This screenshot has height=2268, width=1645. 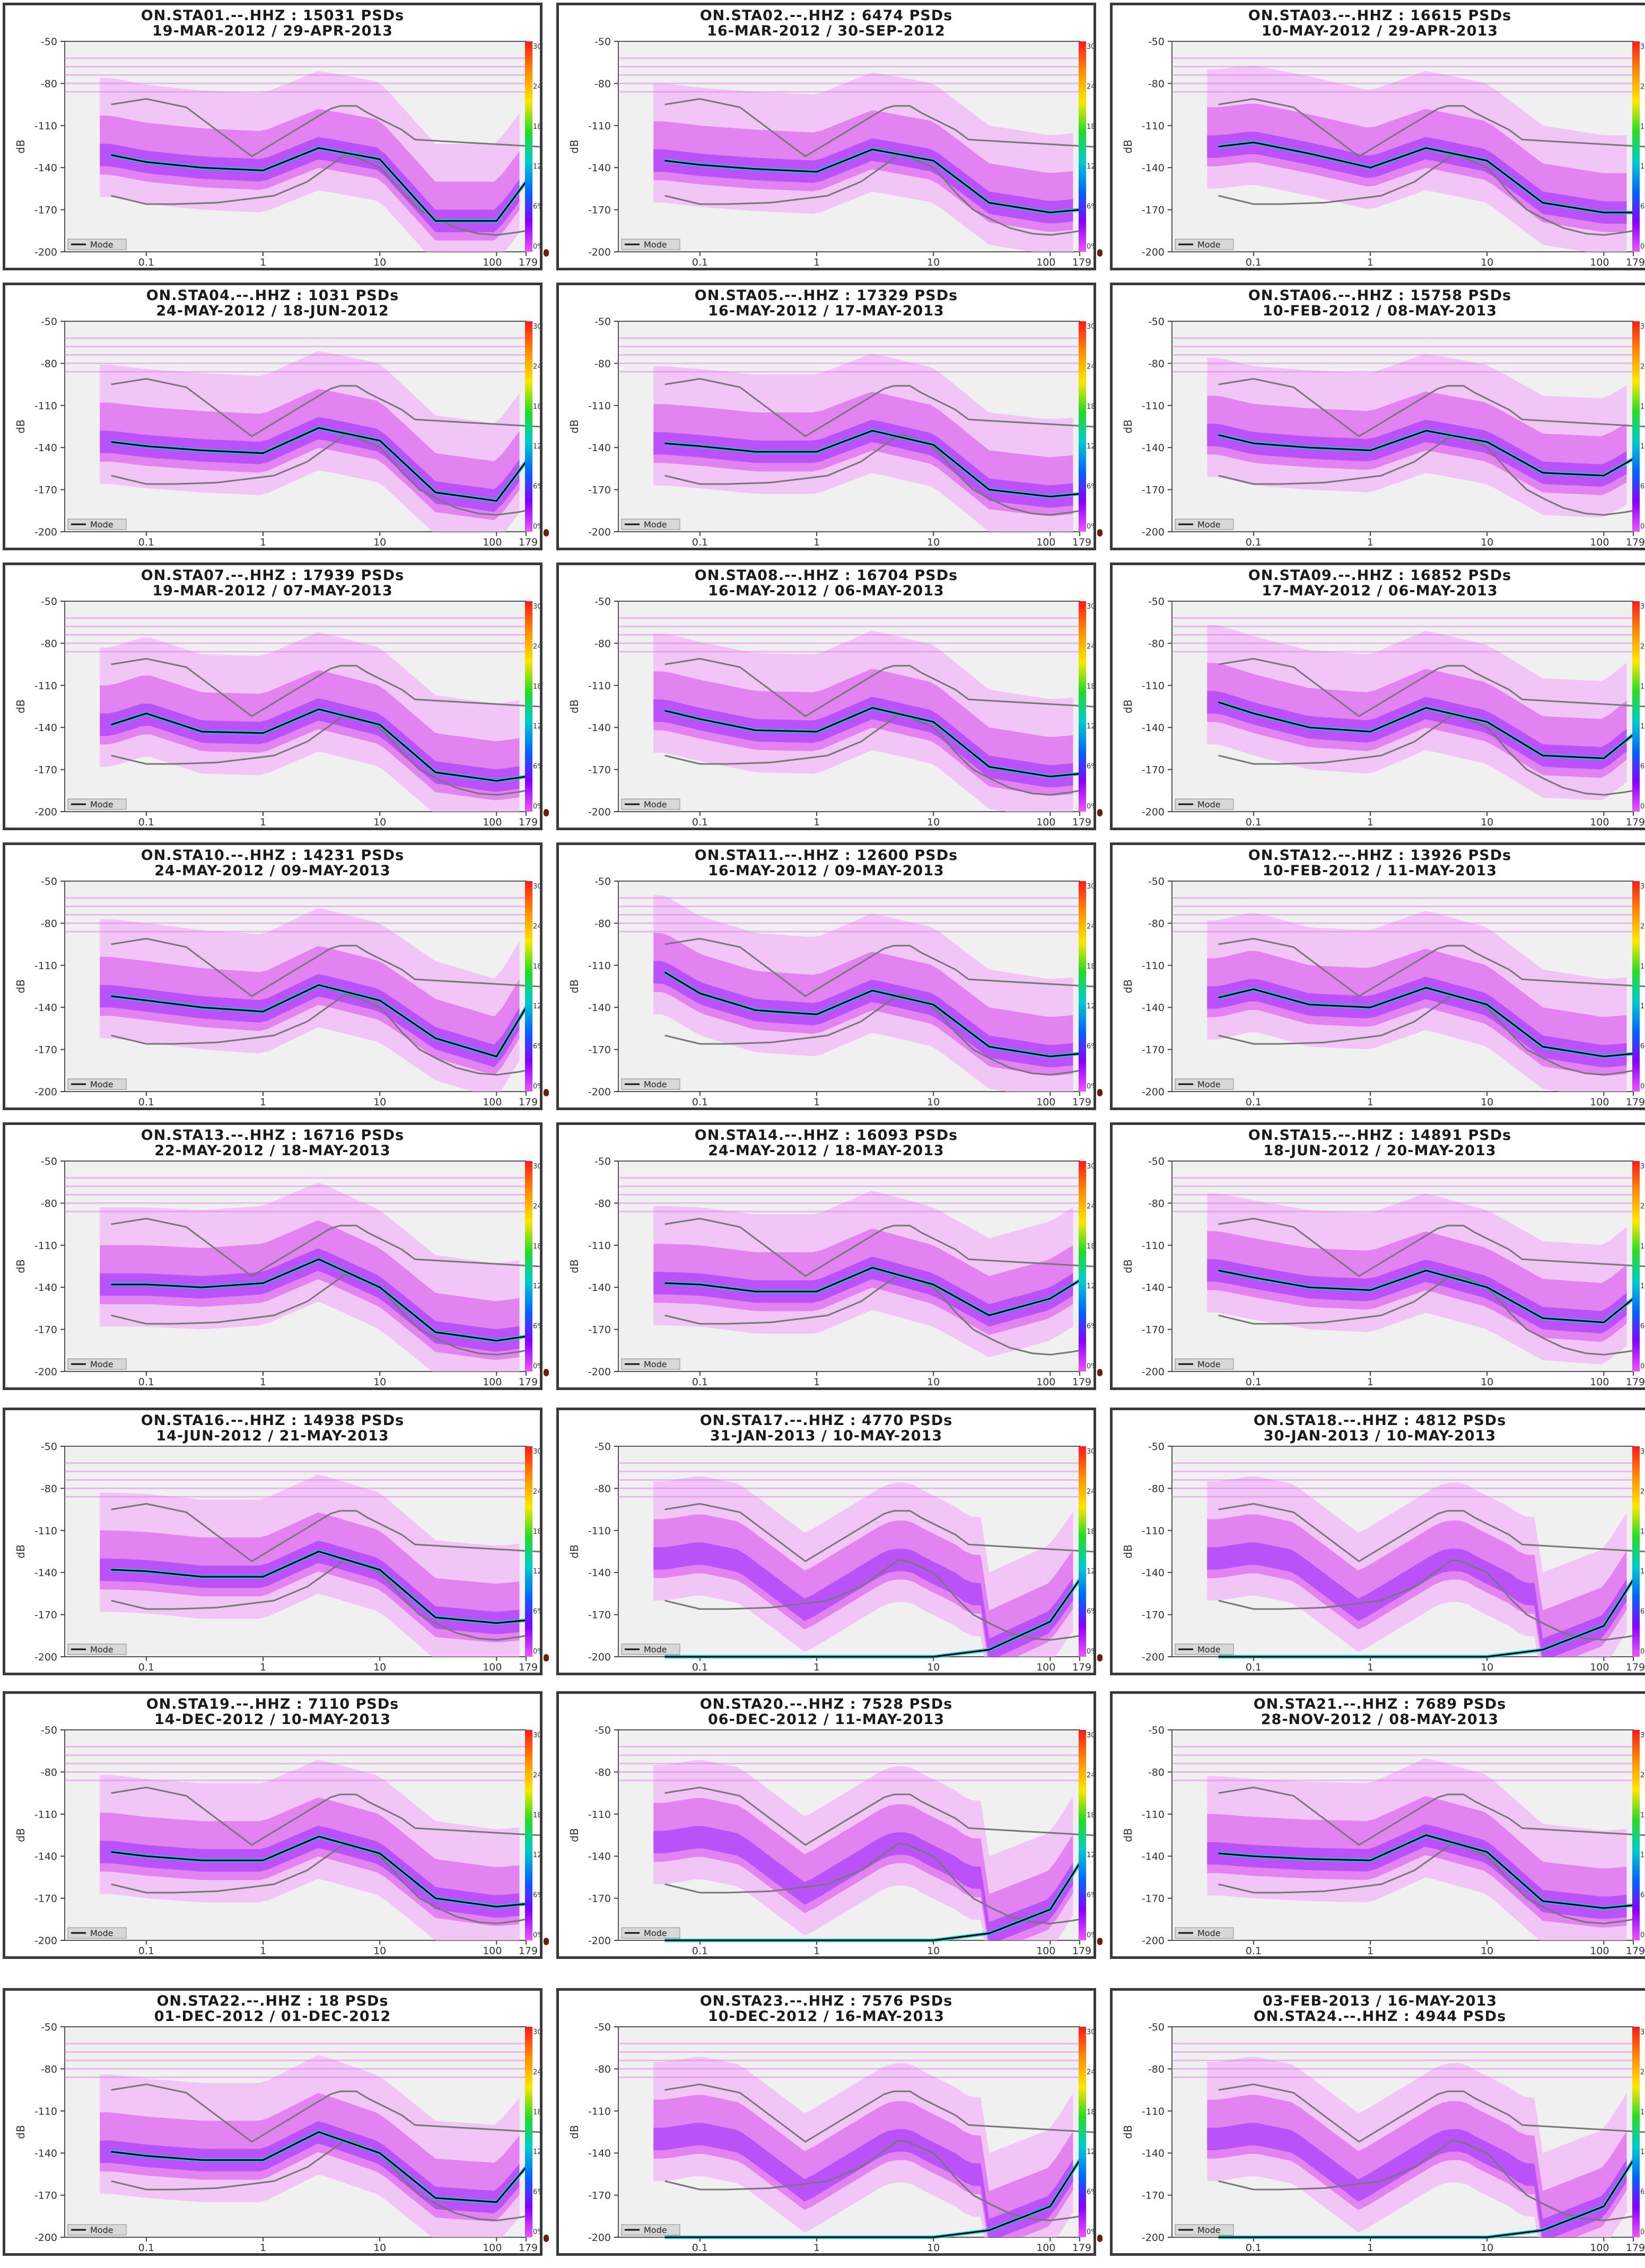 What do you see at coordinates (272, 591) in the screenshot?
I see `chart-subtitle: 19-MAR-2012 / 07-MAY-2013` at bounding box center [272, 591].